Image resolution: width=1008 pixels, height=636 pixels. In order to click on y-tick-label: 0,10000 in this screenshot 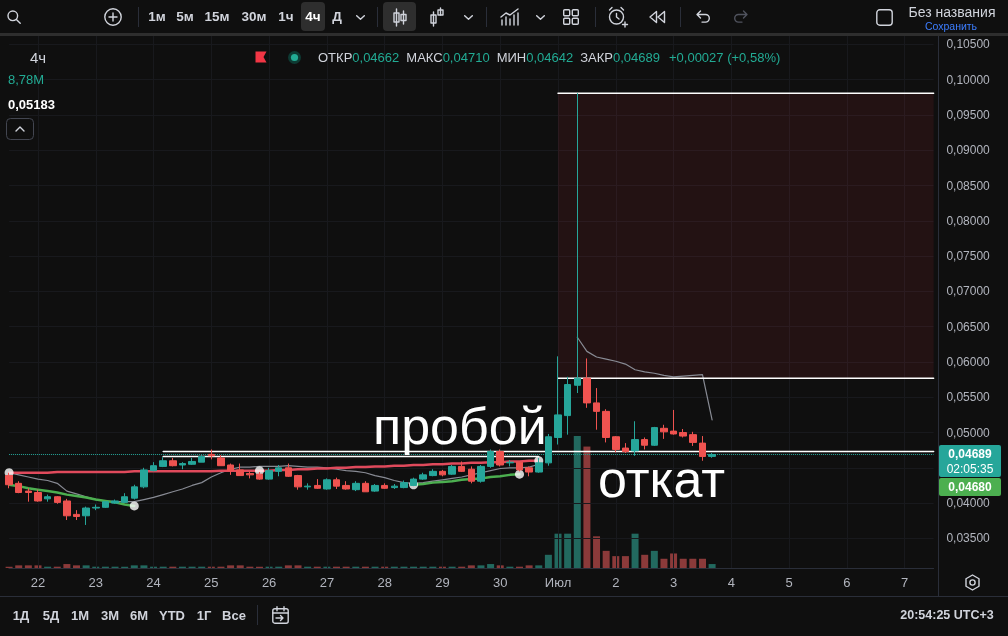, I will do `click(968, 79)`.